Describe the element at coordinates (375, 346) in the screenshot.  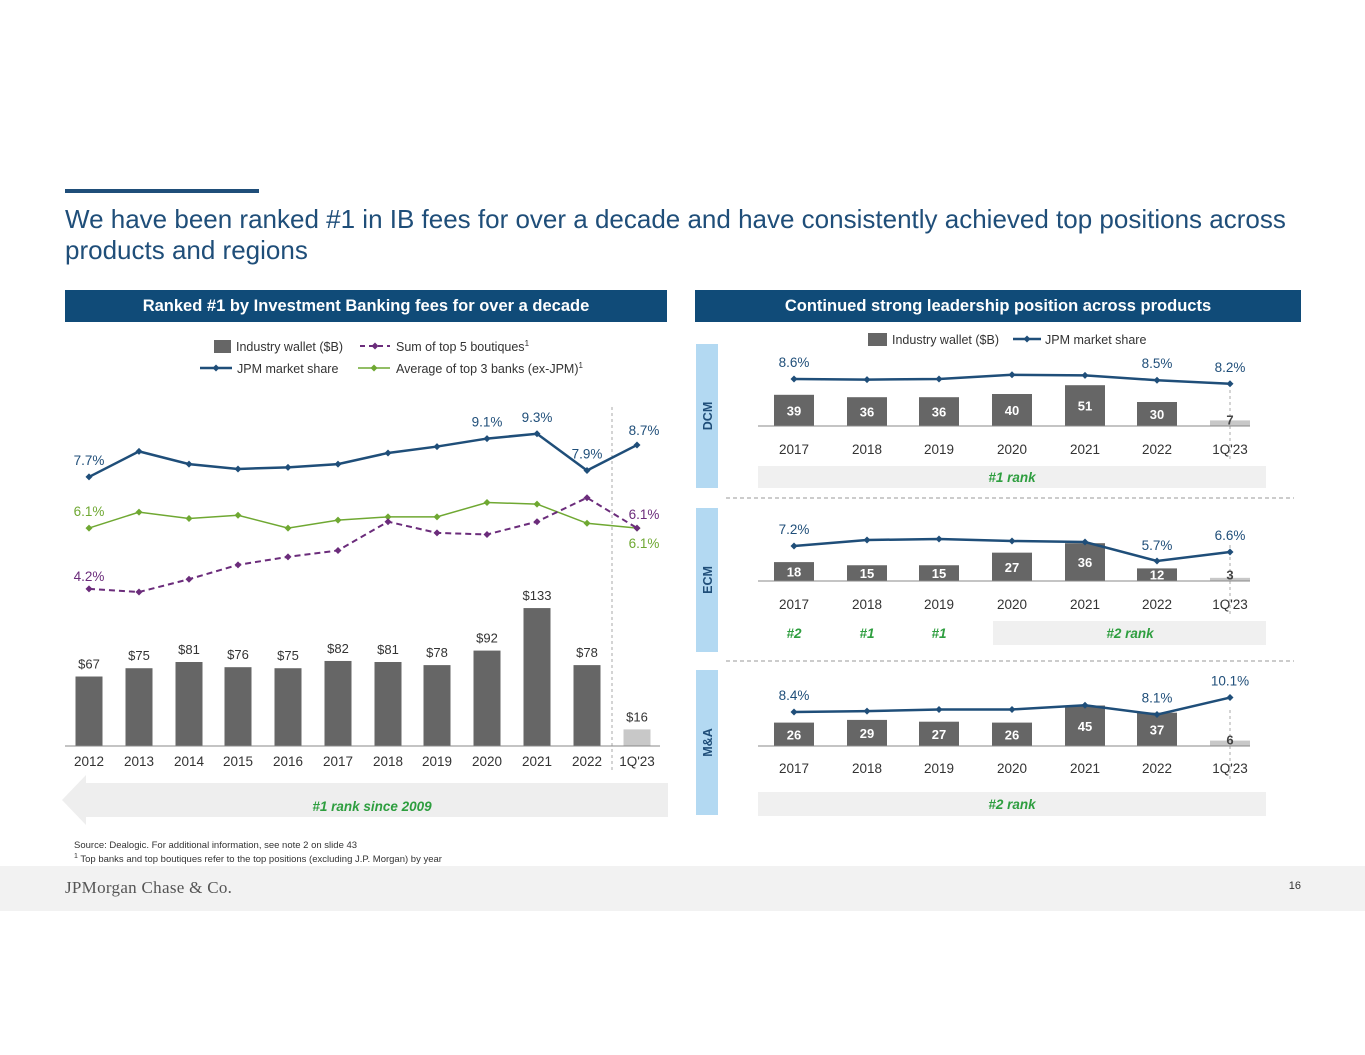
I see `legend-boutiques-marker` at that location.